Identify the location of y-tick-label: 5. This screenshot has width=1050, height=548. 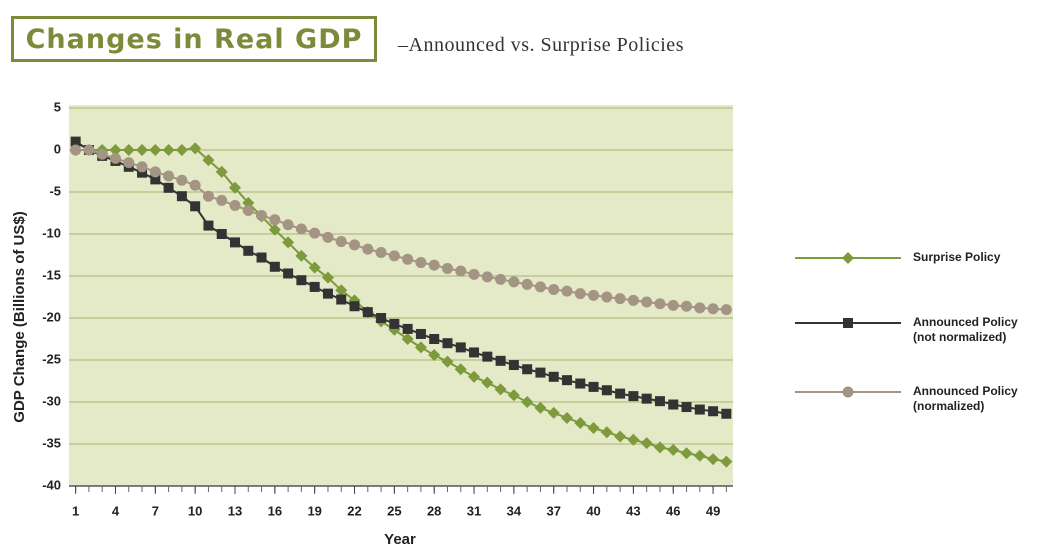
(57, 106).